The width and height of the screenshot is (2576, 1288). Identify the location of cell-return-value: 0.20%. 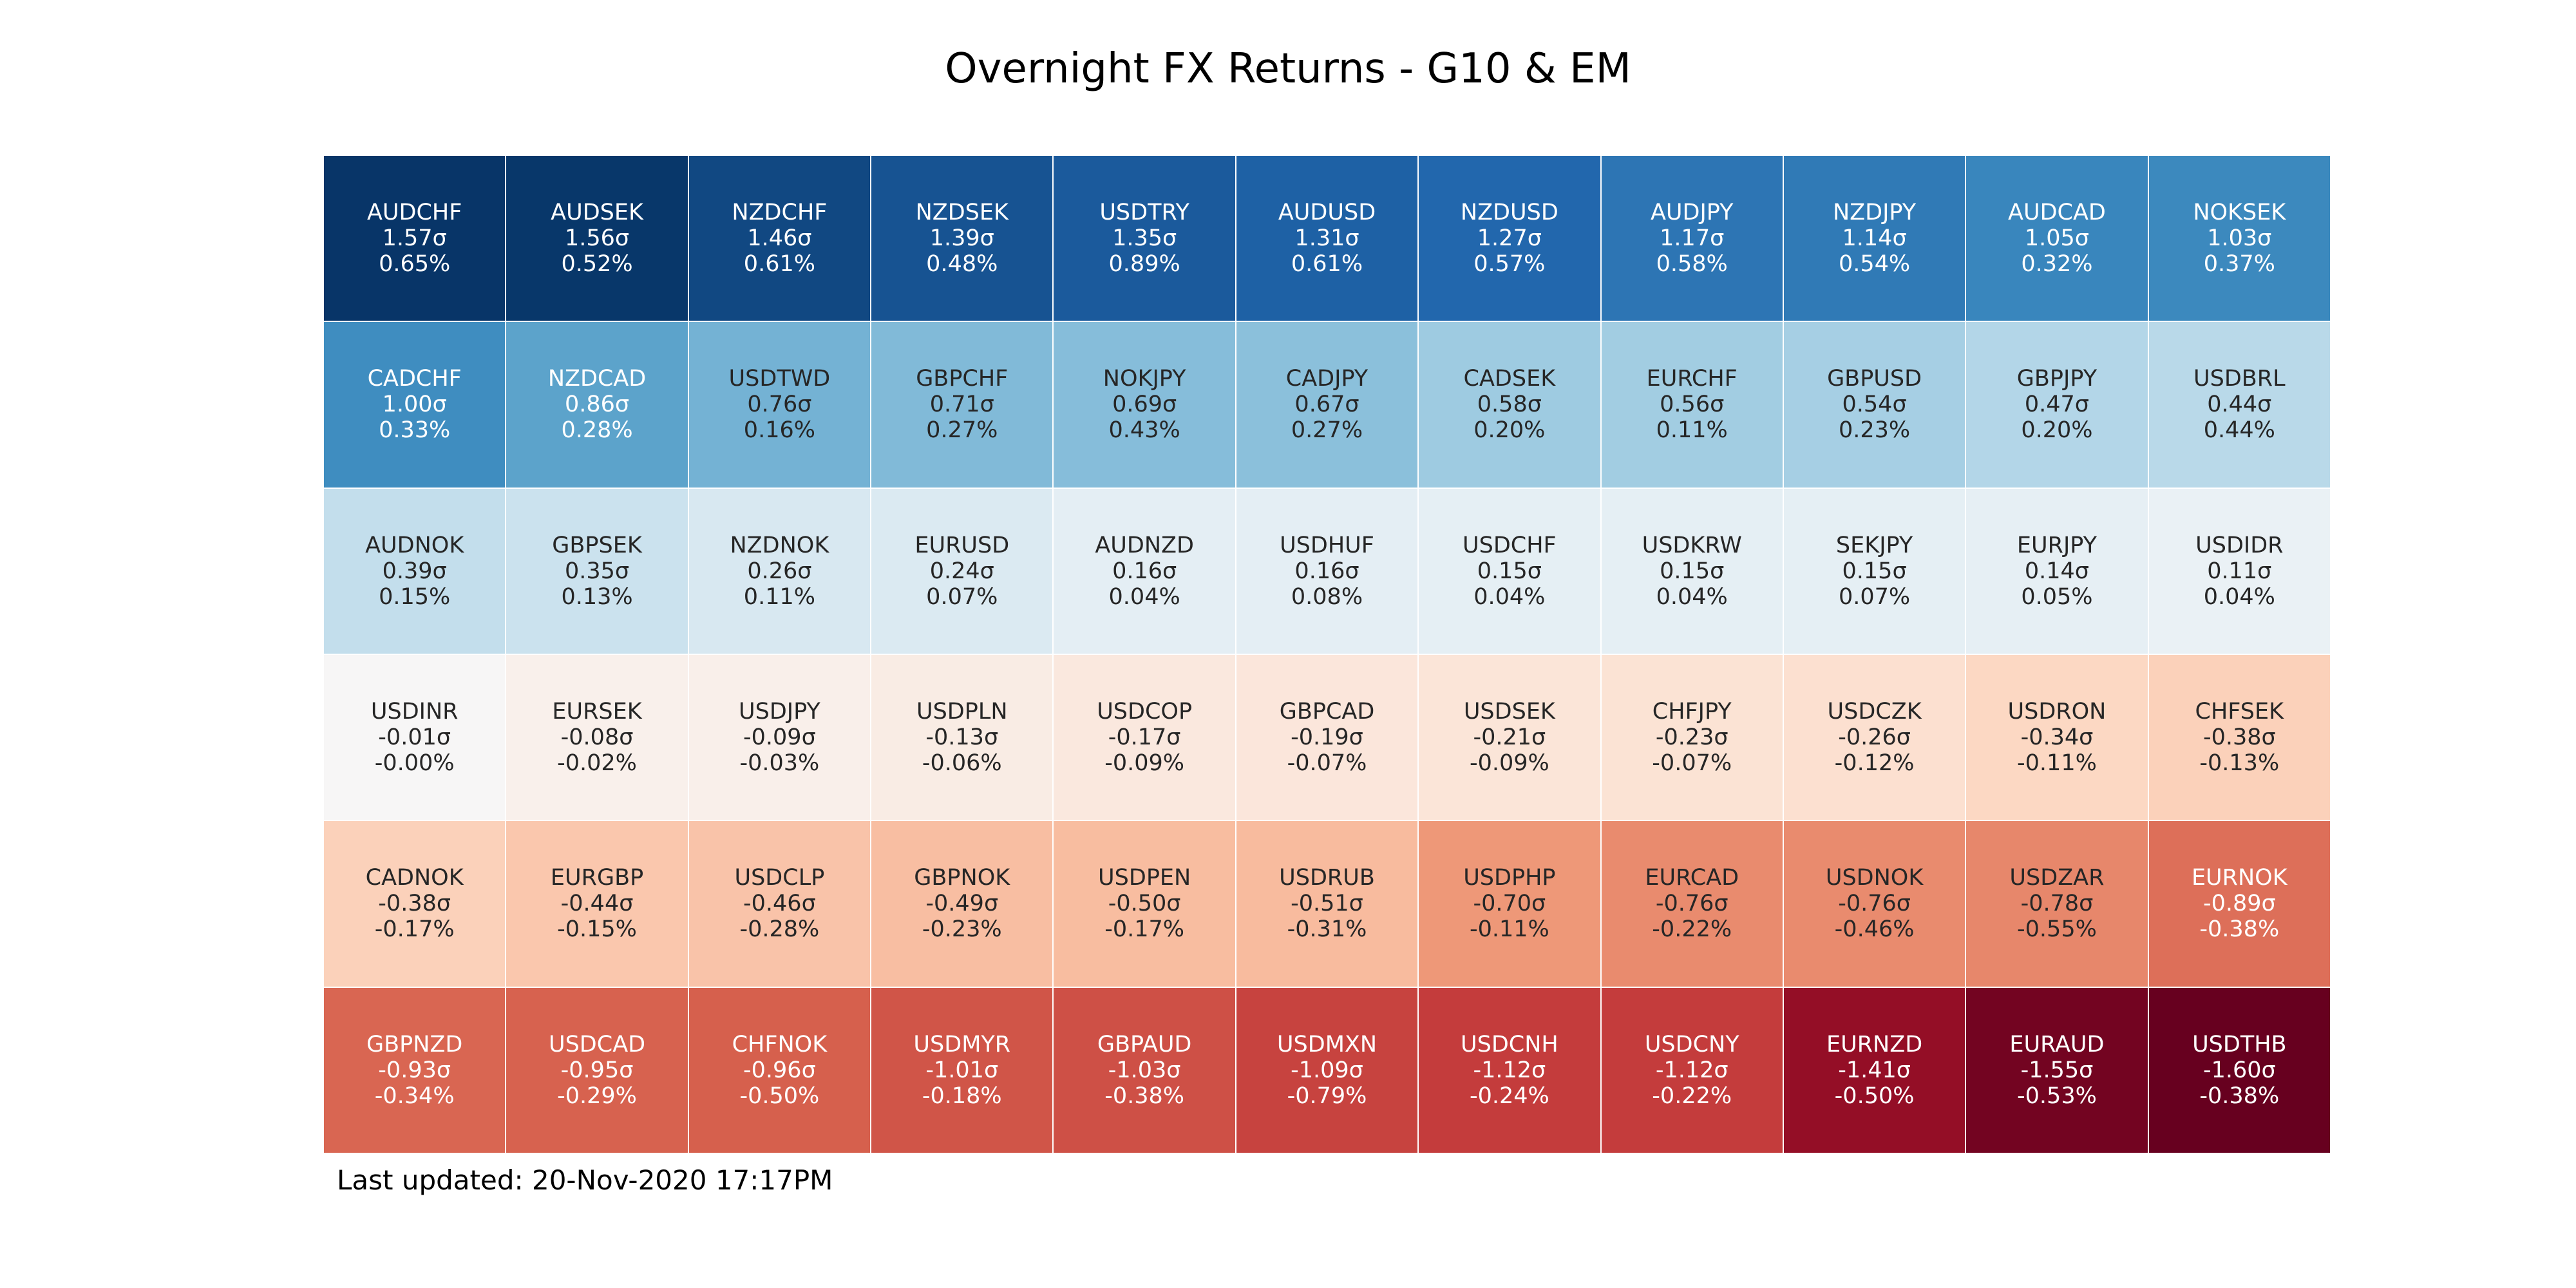
(1510, 431).